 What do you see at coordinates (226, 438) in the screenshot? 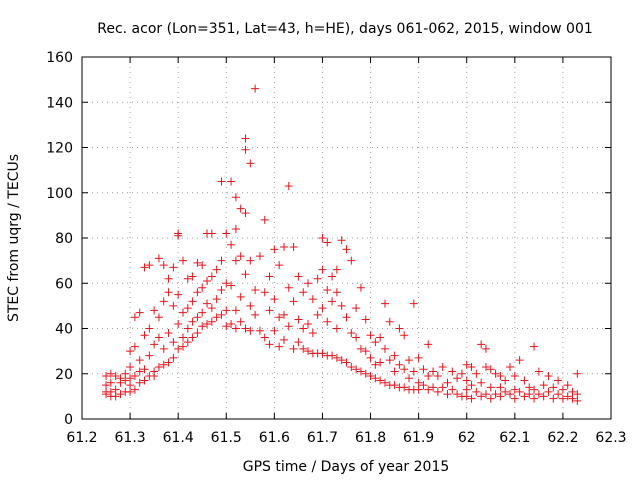
I see `x-tick-label: 61.5` at bounding box center [226, 438].